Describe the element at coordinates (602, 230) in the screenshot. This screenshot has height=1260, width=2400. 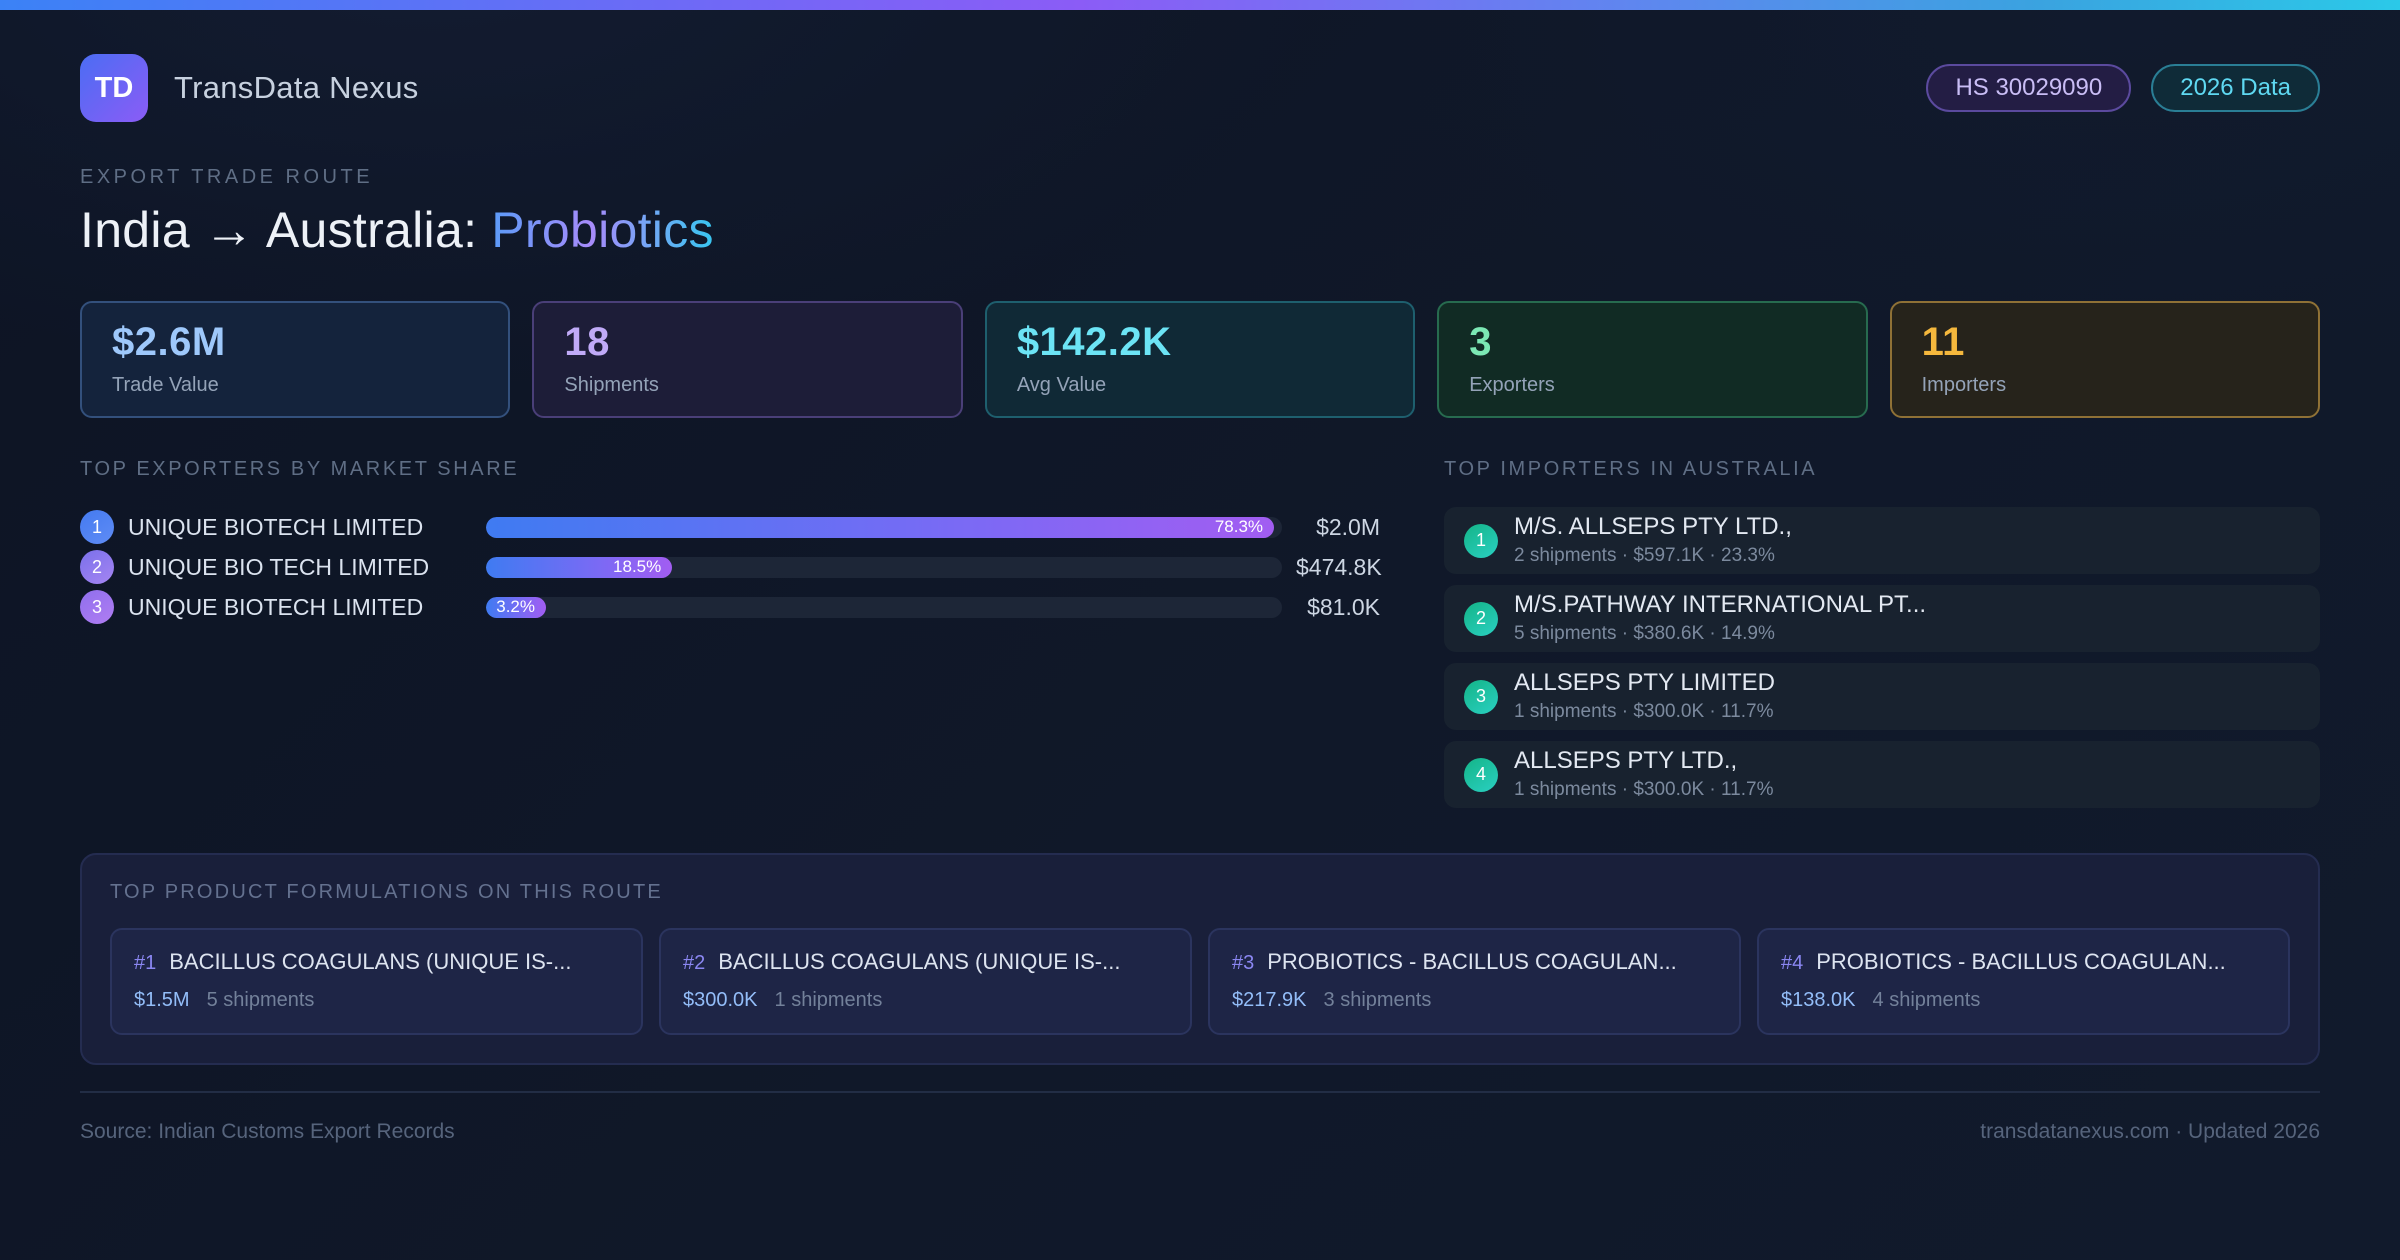
I see `page-title-product: Probiotics` at that location.